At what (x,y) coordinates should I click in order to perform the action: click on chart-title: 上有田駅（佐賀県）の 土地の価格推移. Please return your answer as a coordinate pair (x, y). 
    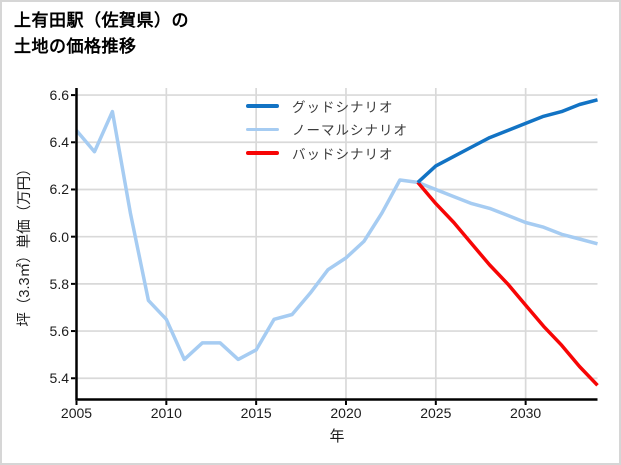
    Looking at the image, I should click on (101, 33).